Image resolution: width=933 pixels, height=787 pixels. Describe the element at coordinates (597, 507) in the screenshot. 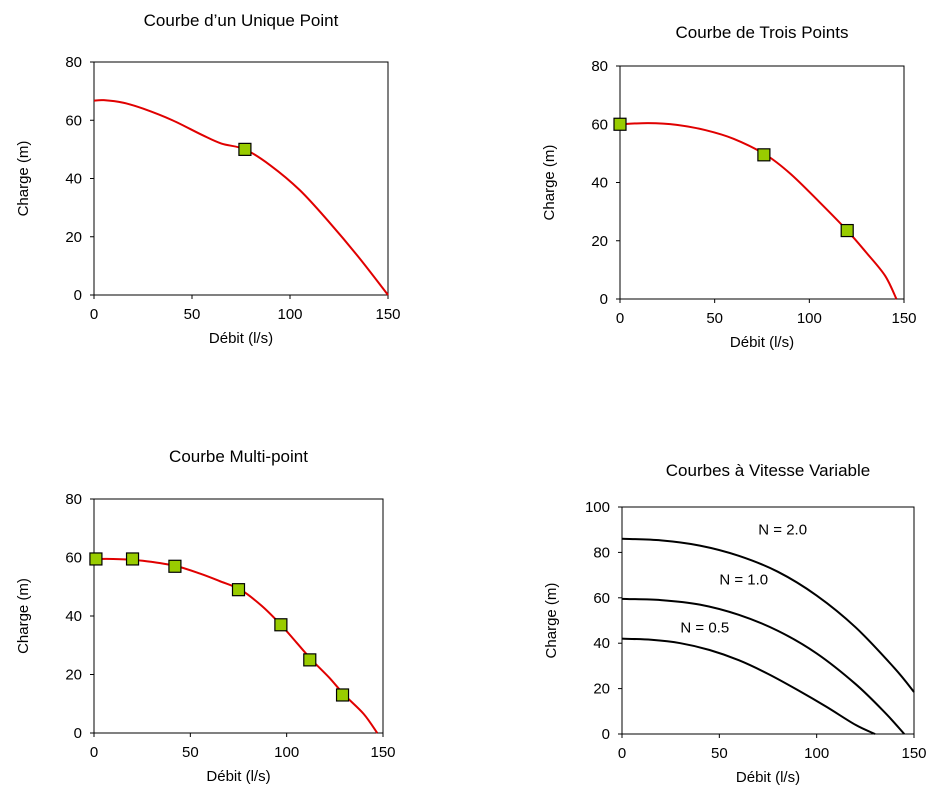

I see `y-tick-label: 100` at that location.